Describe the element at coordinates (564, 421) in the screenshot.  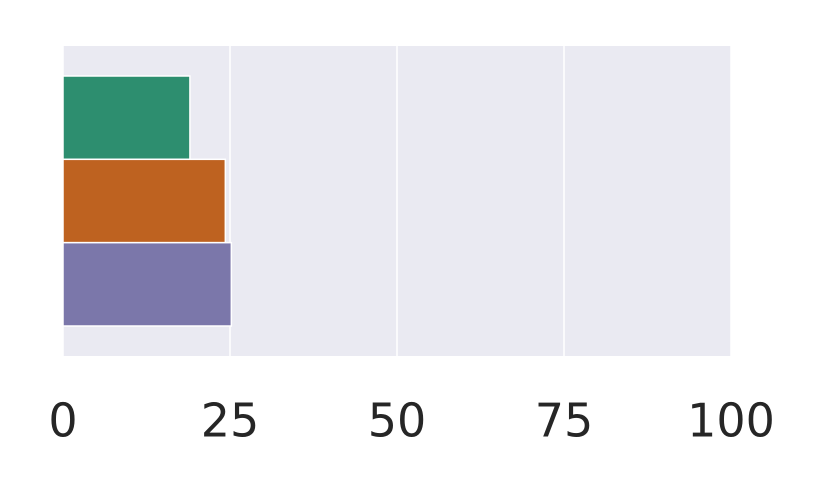
I see `x-tick-label: 75` at that location.